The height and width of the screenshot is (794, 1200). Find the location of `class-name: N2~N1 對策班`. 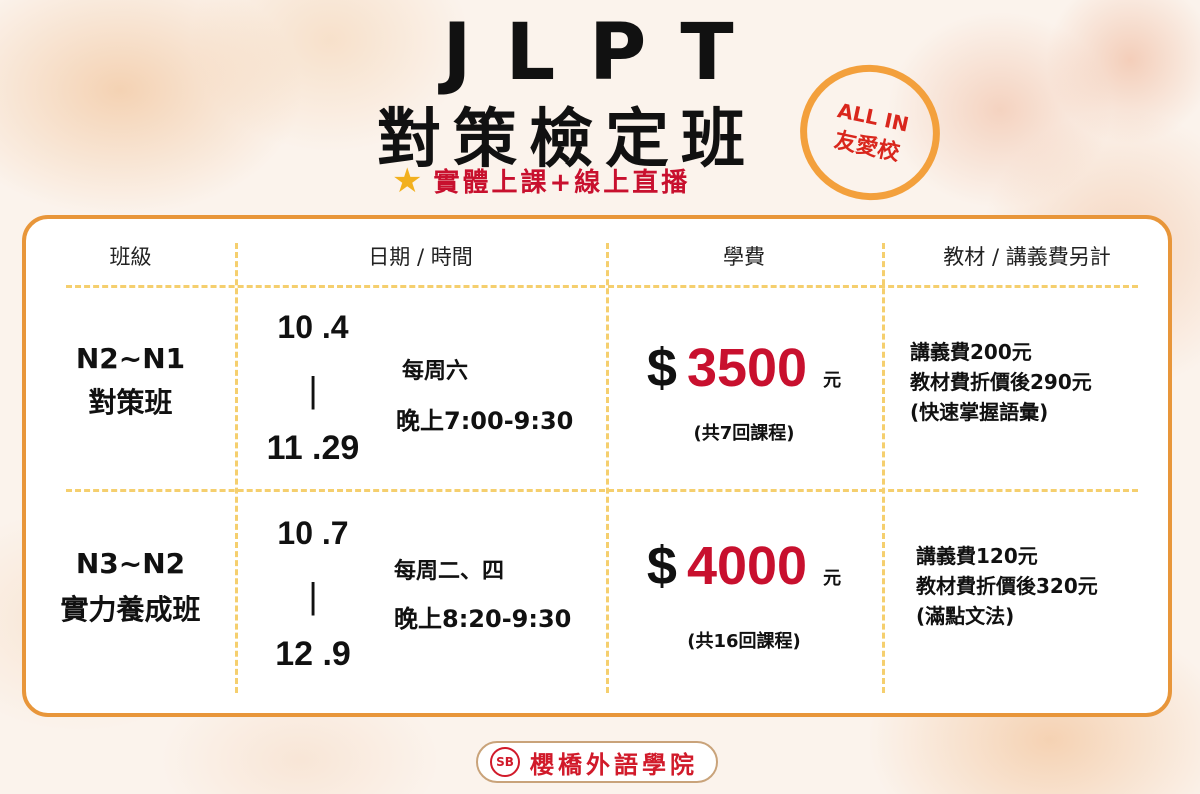

class-name: N2~N1 對策班 is located at coordinates (130, 381).